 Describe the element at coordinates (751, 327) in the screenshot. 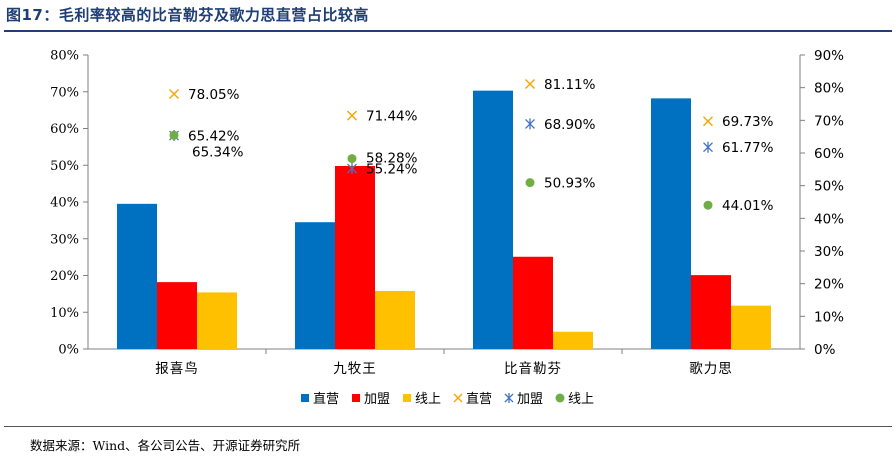

I see `bar-线上-歌力思` at that location.